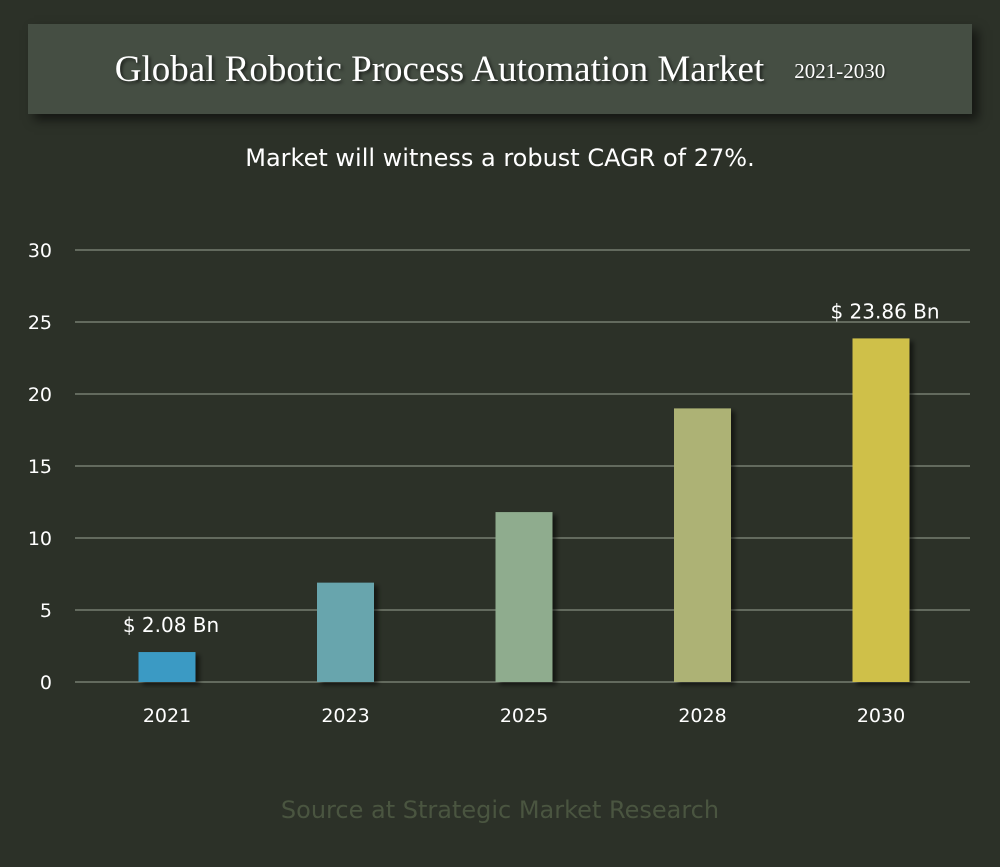 The width and height of the screenshot is (1000, 867). Describe the element at coordinates (439, 69) in the screenshot. I see `chart-title: Global Robotic Process Automation Market` at that location.